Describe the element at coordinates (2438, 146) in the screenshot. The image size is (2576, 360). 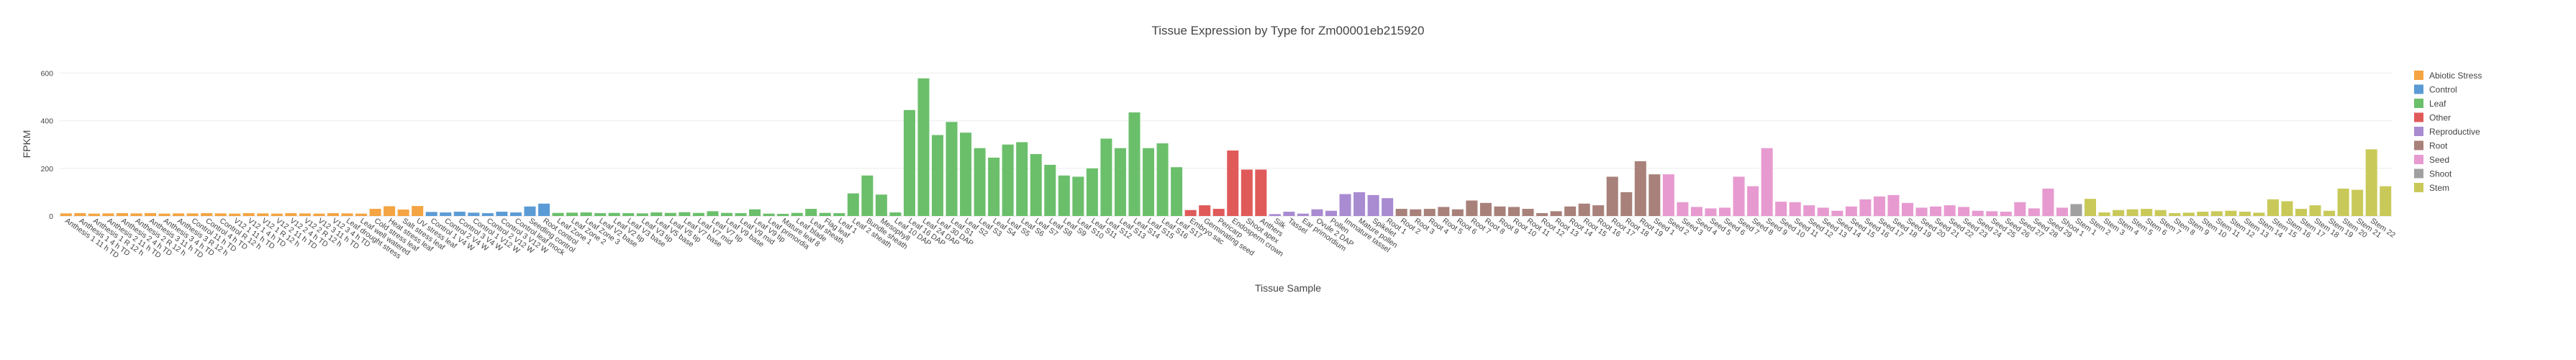
I see `legend-label: Root` at that location.